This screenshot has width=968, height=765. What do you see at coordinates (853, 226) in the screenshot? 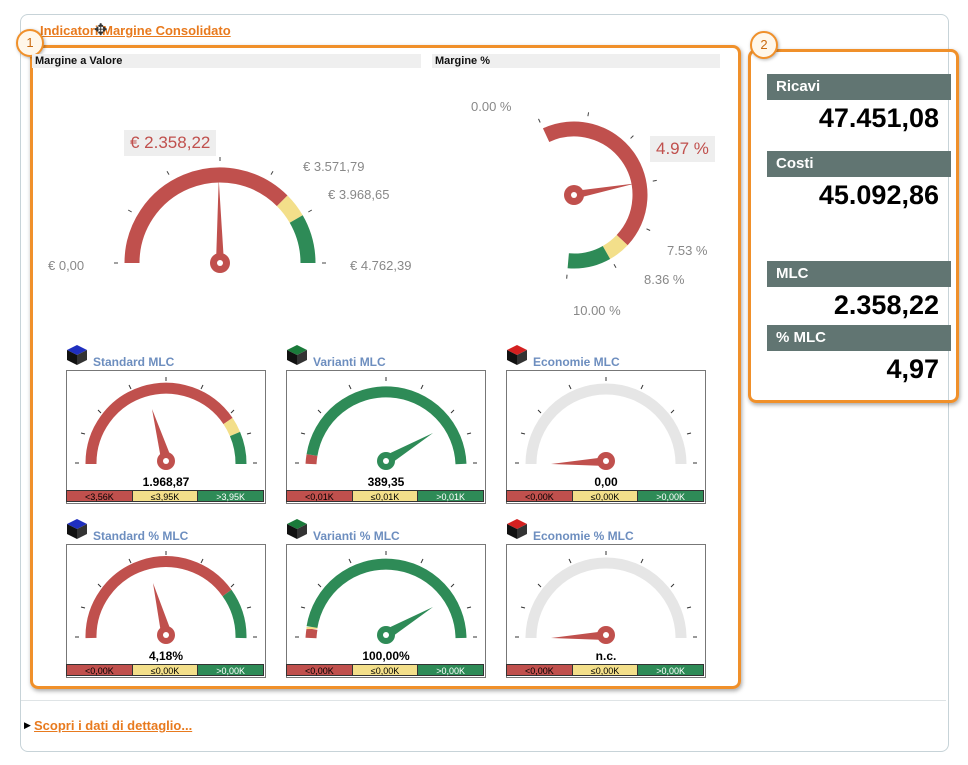
I see `callout-2-box` at bounding box center [853, 226].